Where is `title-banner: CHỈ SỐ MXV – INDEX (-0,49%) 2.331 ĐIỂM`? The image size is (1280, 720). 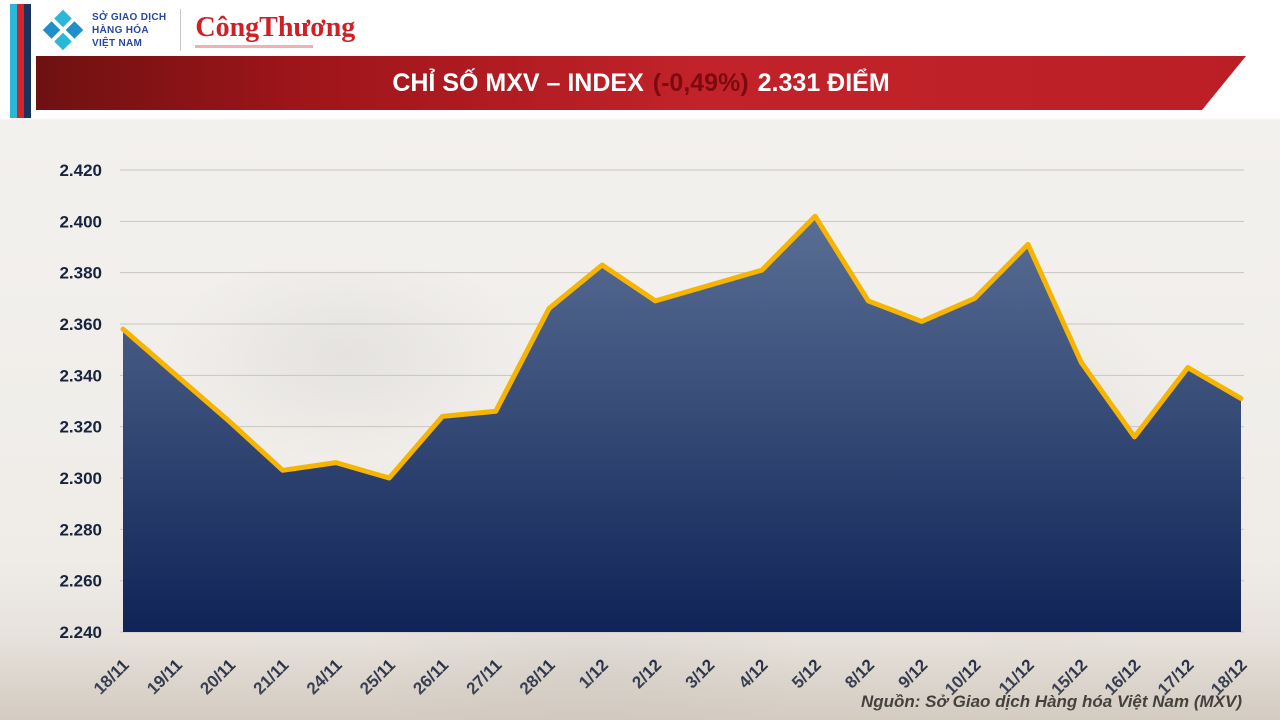
title-banner: CHỈ SỐ MXV – INDEX (-0,49%) 2.331 ĐIỂM is located at coordinates (641, 83).